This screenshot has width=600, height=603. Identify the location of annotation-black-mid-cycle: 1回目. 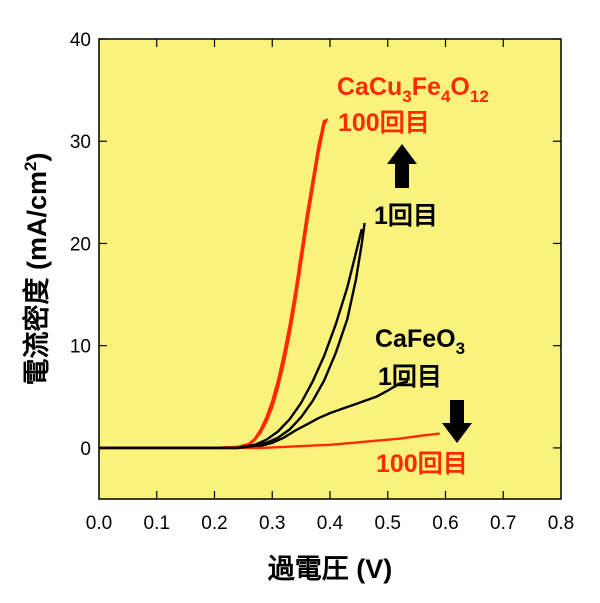
(406, 216).